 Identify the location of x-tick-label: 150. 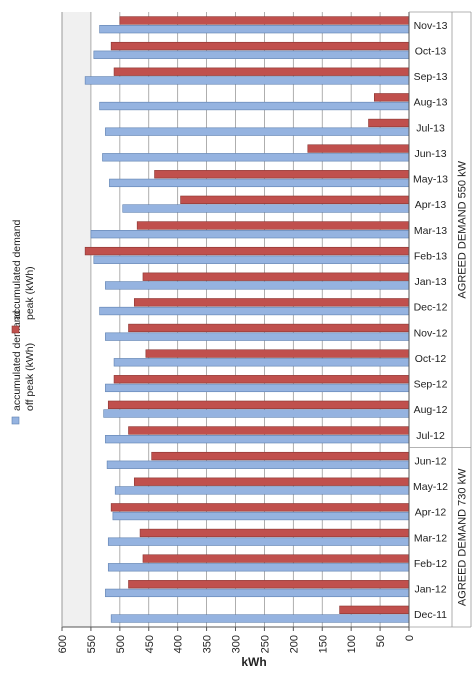
(323, 644).